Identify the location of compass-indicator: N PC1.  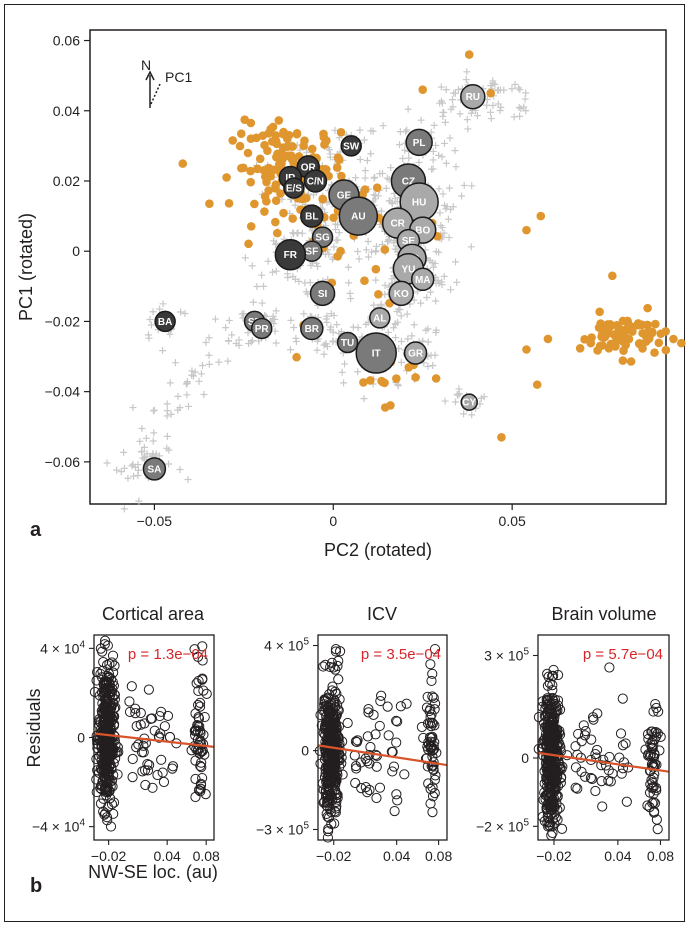
(166, 82).